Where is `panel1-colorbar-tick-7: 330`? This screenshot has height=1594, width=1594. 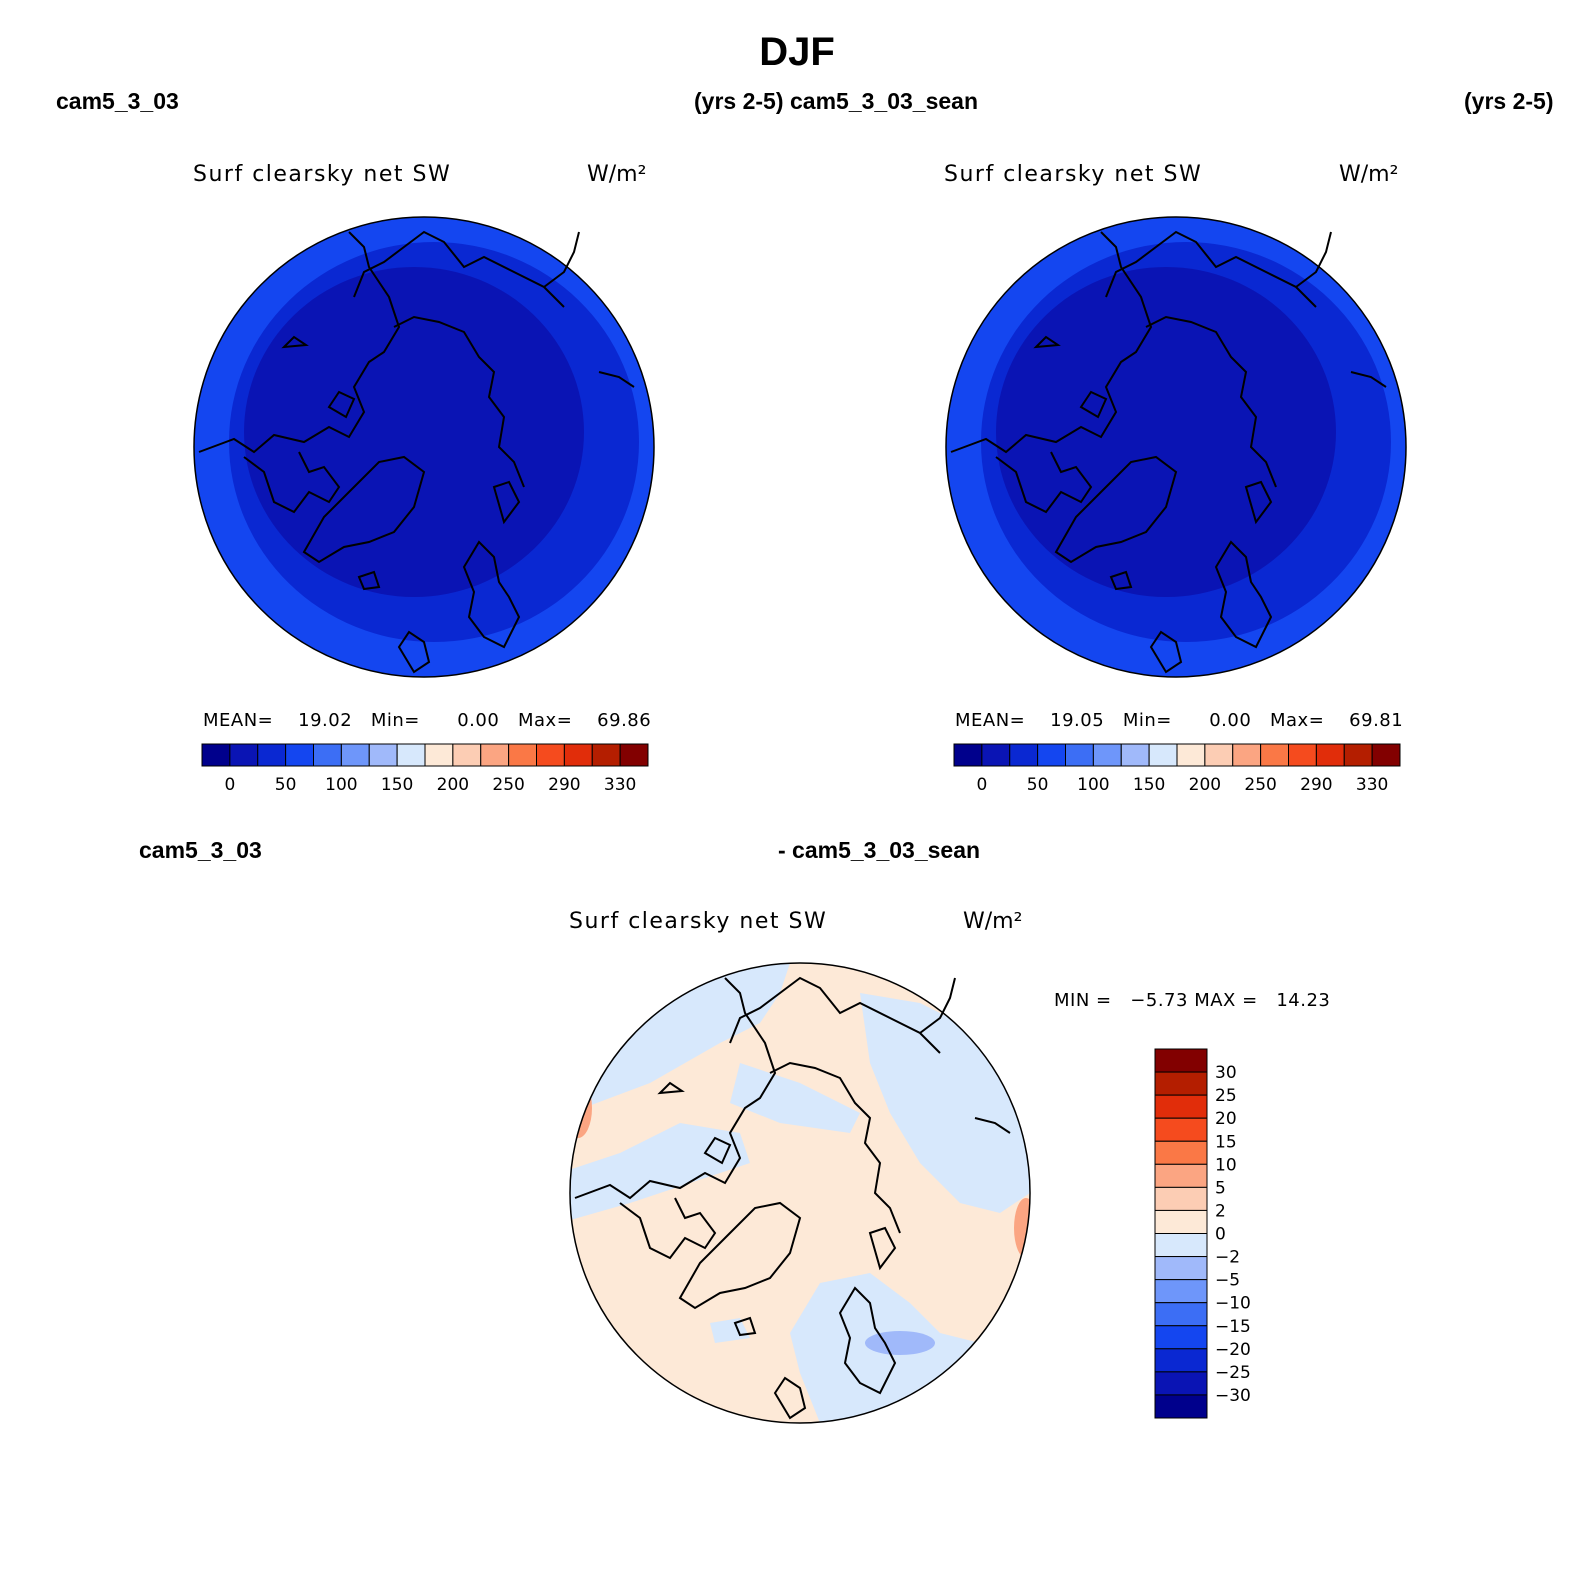 panel1-colorbar-tick-7: 330 is located at coordinates (620, 785).